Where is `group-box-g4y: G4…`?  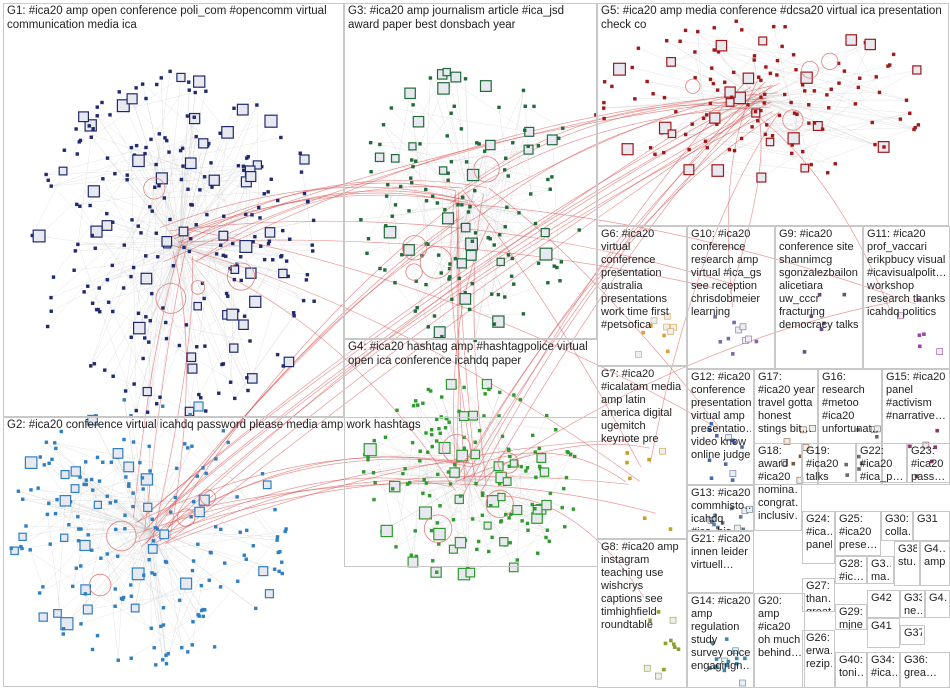
group-box-g4y: G4… is located at coordinates (937, 604).